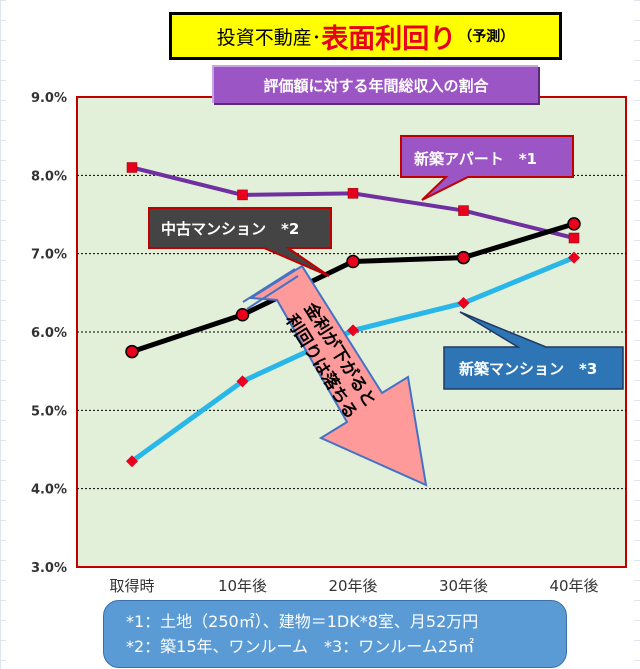 This screenshot has width=640, height=669. What do you see at coordinates (49, 255) in the screenshot?
I see `y-tick-label: 7.0%` at bounding box center [49, 255].